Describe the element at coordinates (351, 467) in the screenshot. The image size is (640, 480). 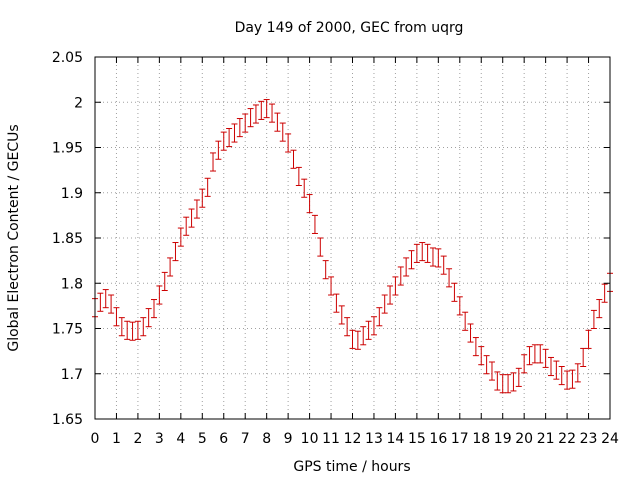
I see `x-axis-label: GPS time / hours` at that location.